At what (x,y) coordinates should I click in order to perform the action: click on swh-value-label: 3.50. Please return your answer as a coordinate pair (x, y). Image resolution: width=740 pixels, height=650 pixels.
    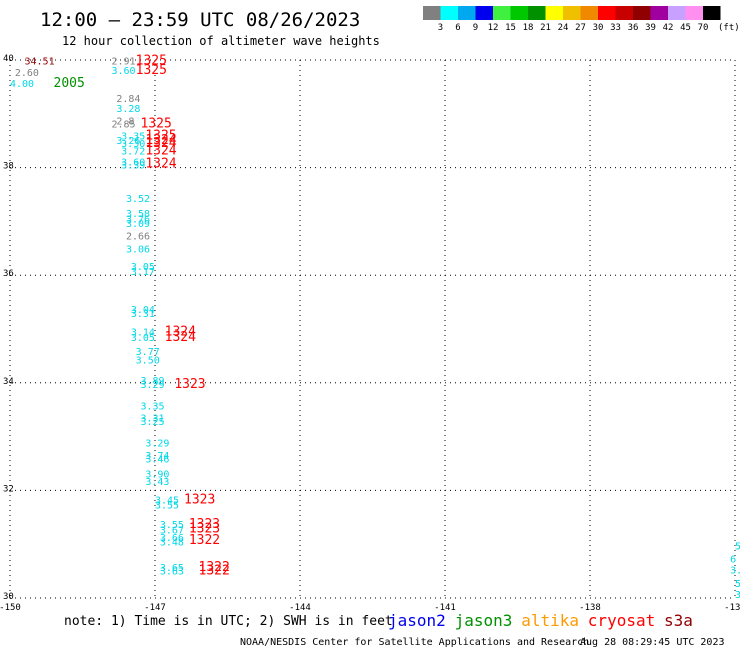
    Looking at the image, I should click on (148, 360).